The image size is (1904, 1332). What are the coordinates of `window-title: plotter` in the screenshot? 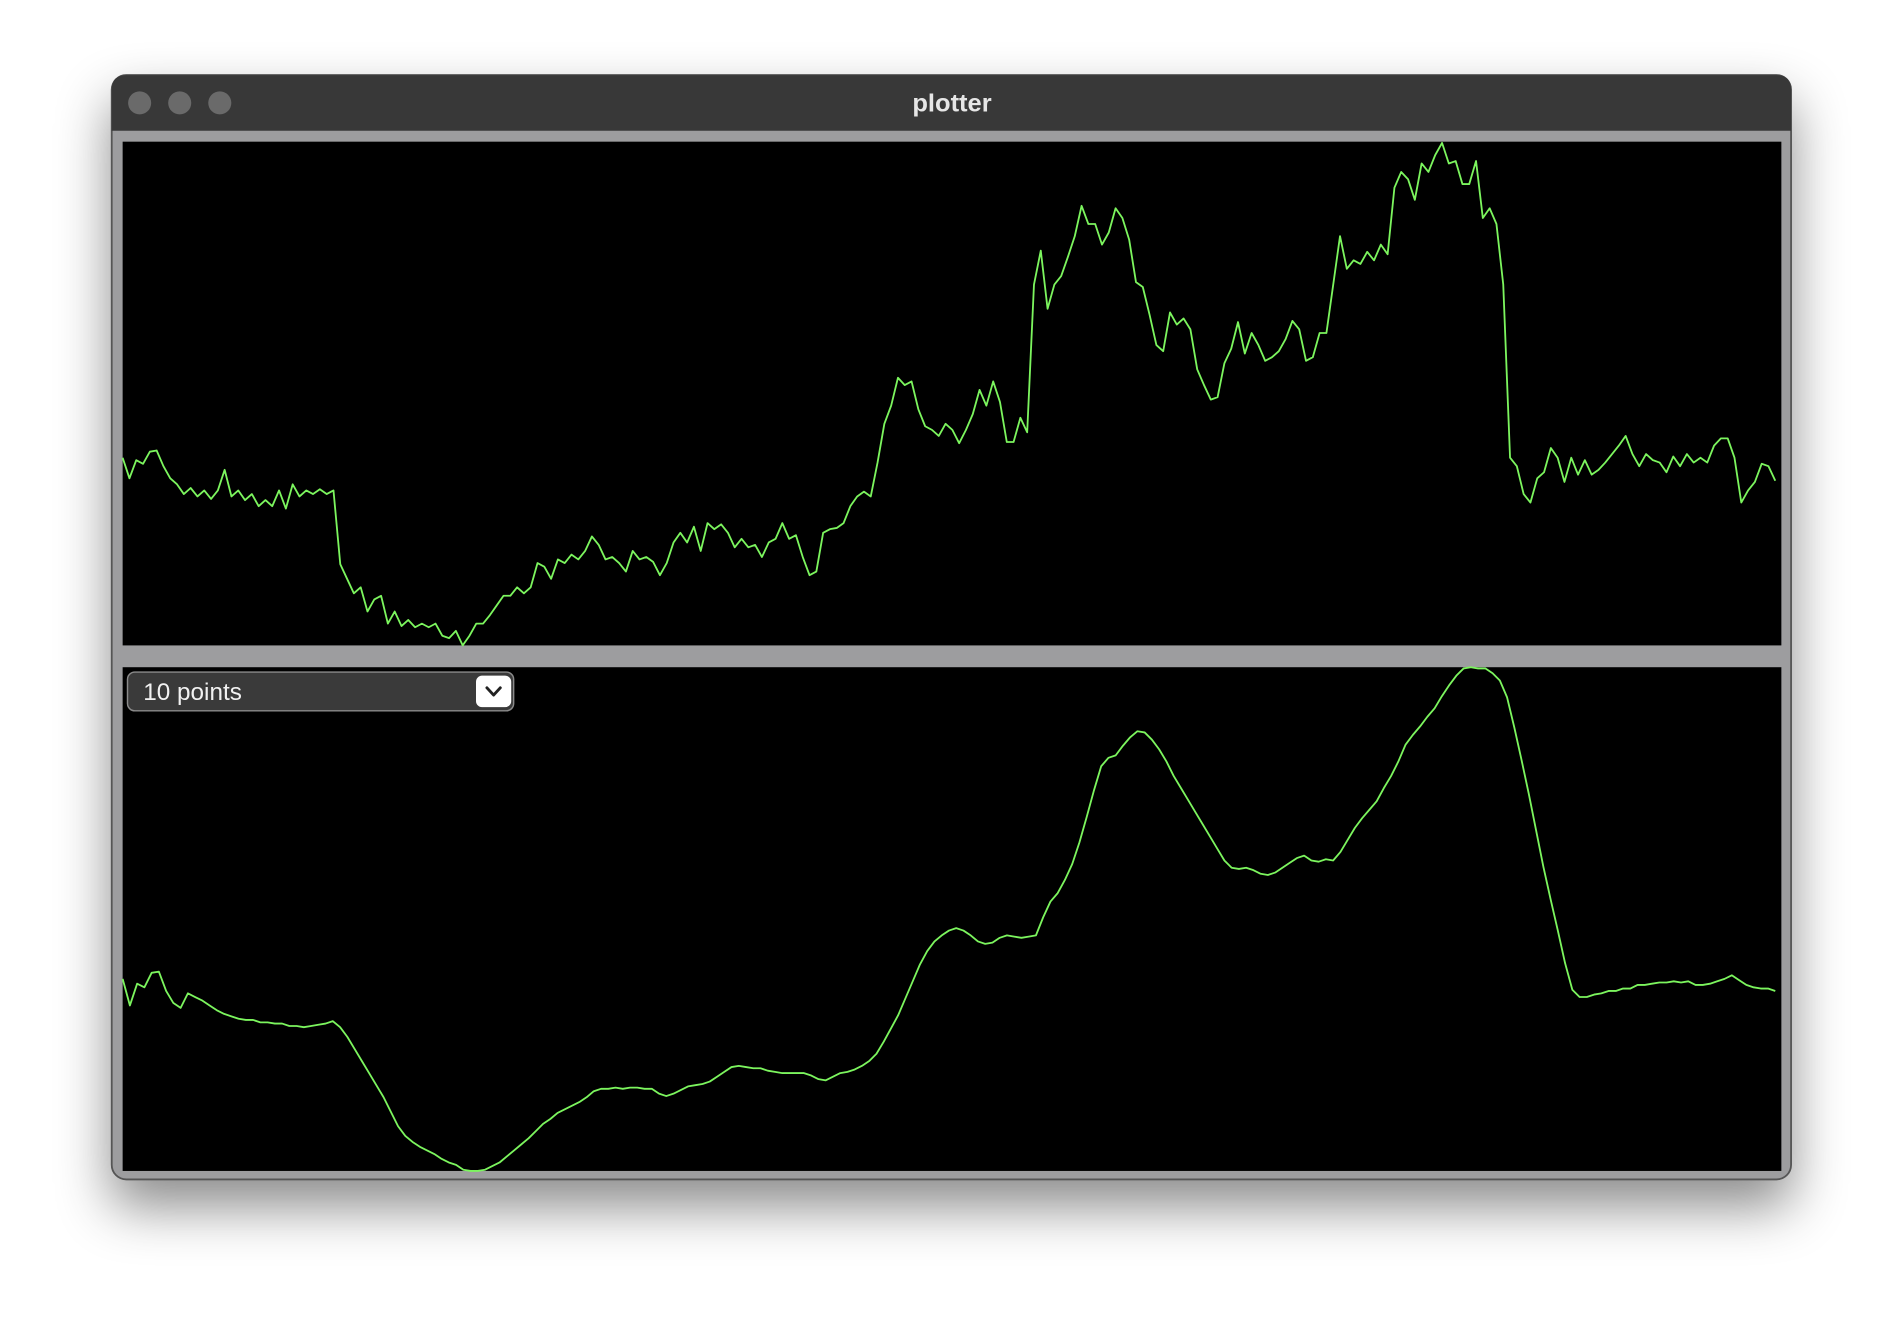 It's located at (951, 103).